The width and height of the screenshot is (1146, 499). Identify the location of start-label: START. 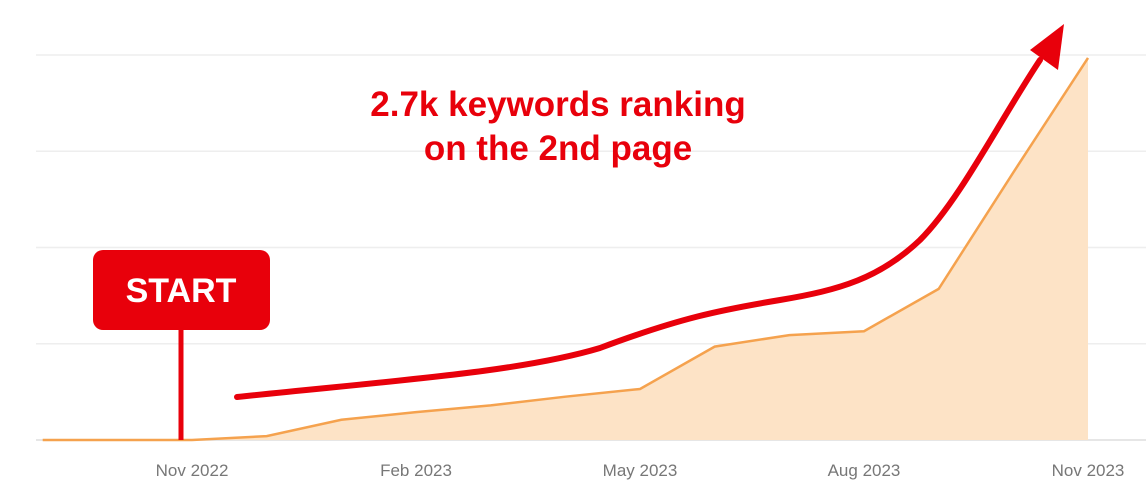
(181, 291).